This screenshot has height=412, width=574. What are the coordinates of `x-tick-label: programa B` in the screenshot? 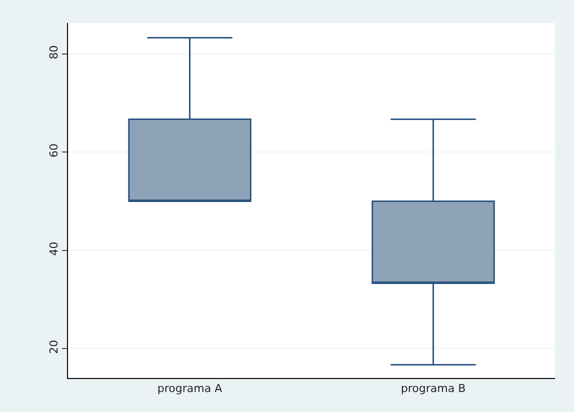 It's located at (433, 389).